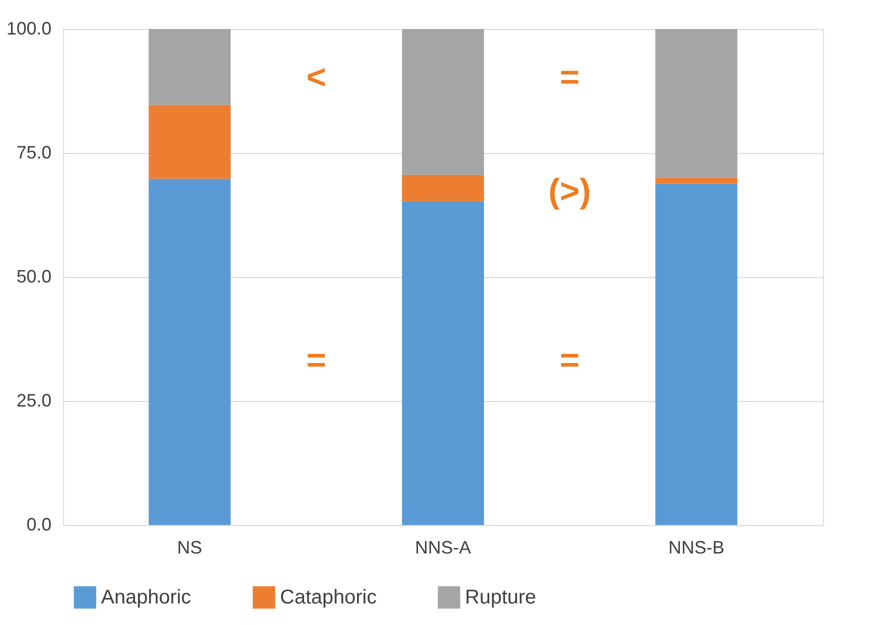  What do you see at coordinates (146, 597) in the screenshot?
I see `legend-label: Anaphoric` at bounding box center [146, 597].